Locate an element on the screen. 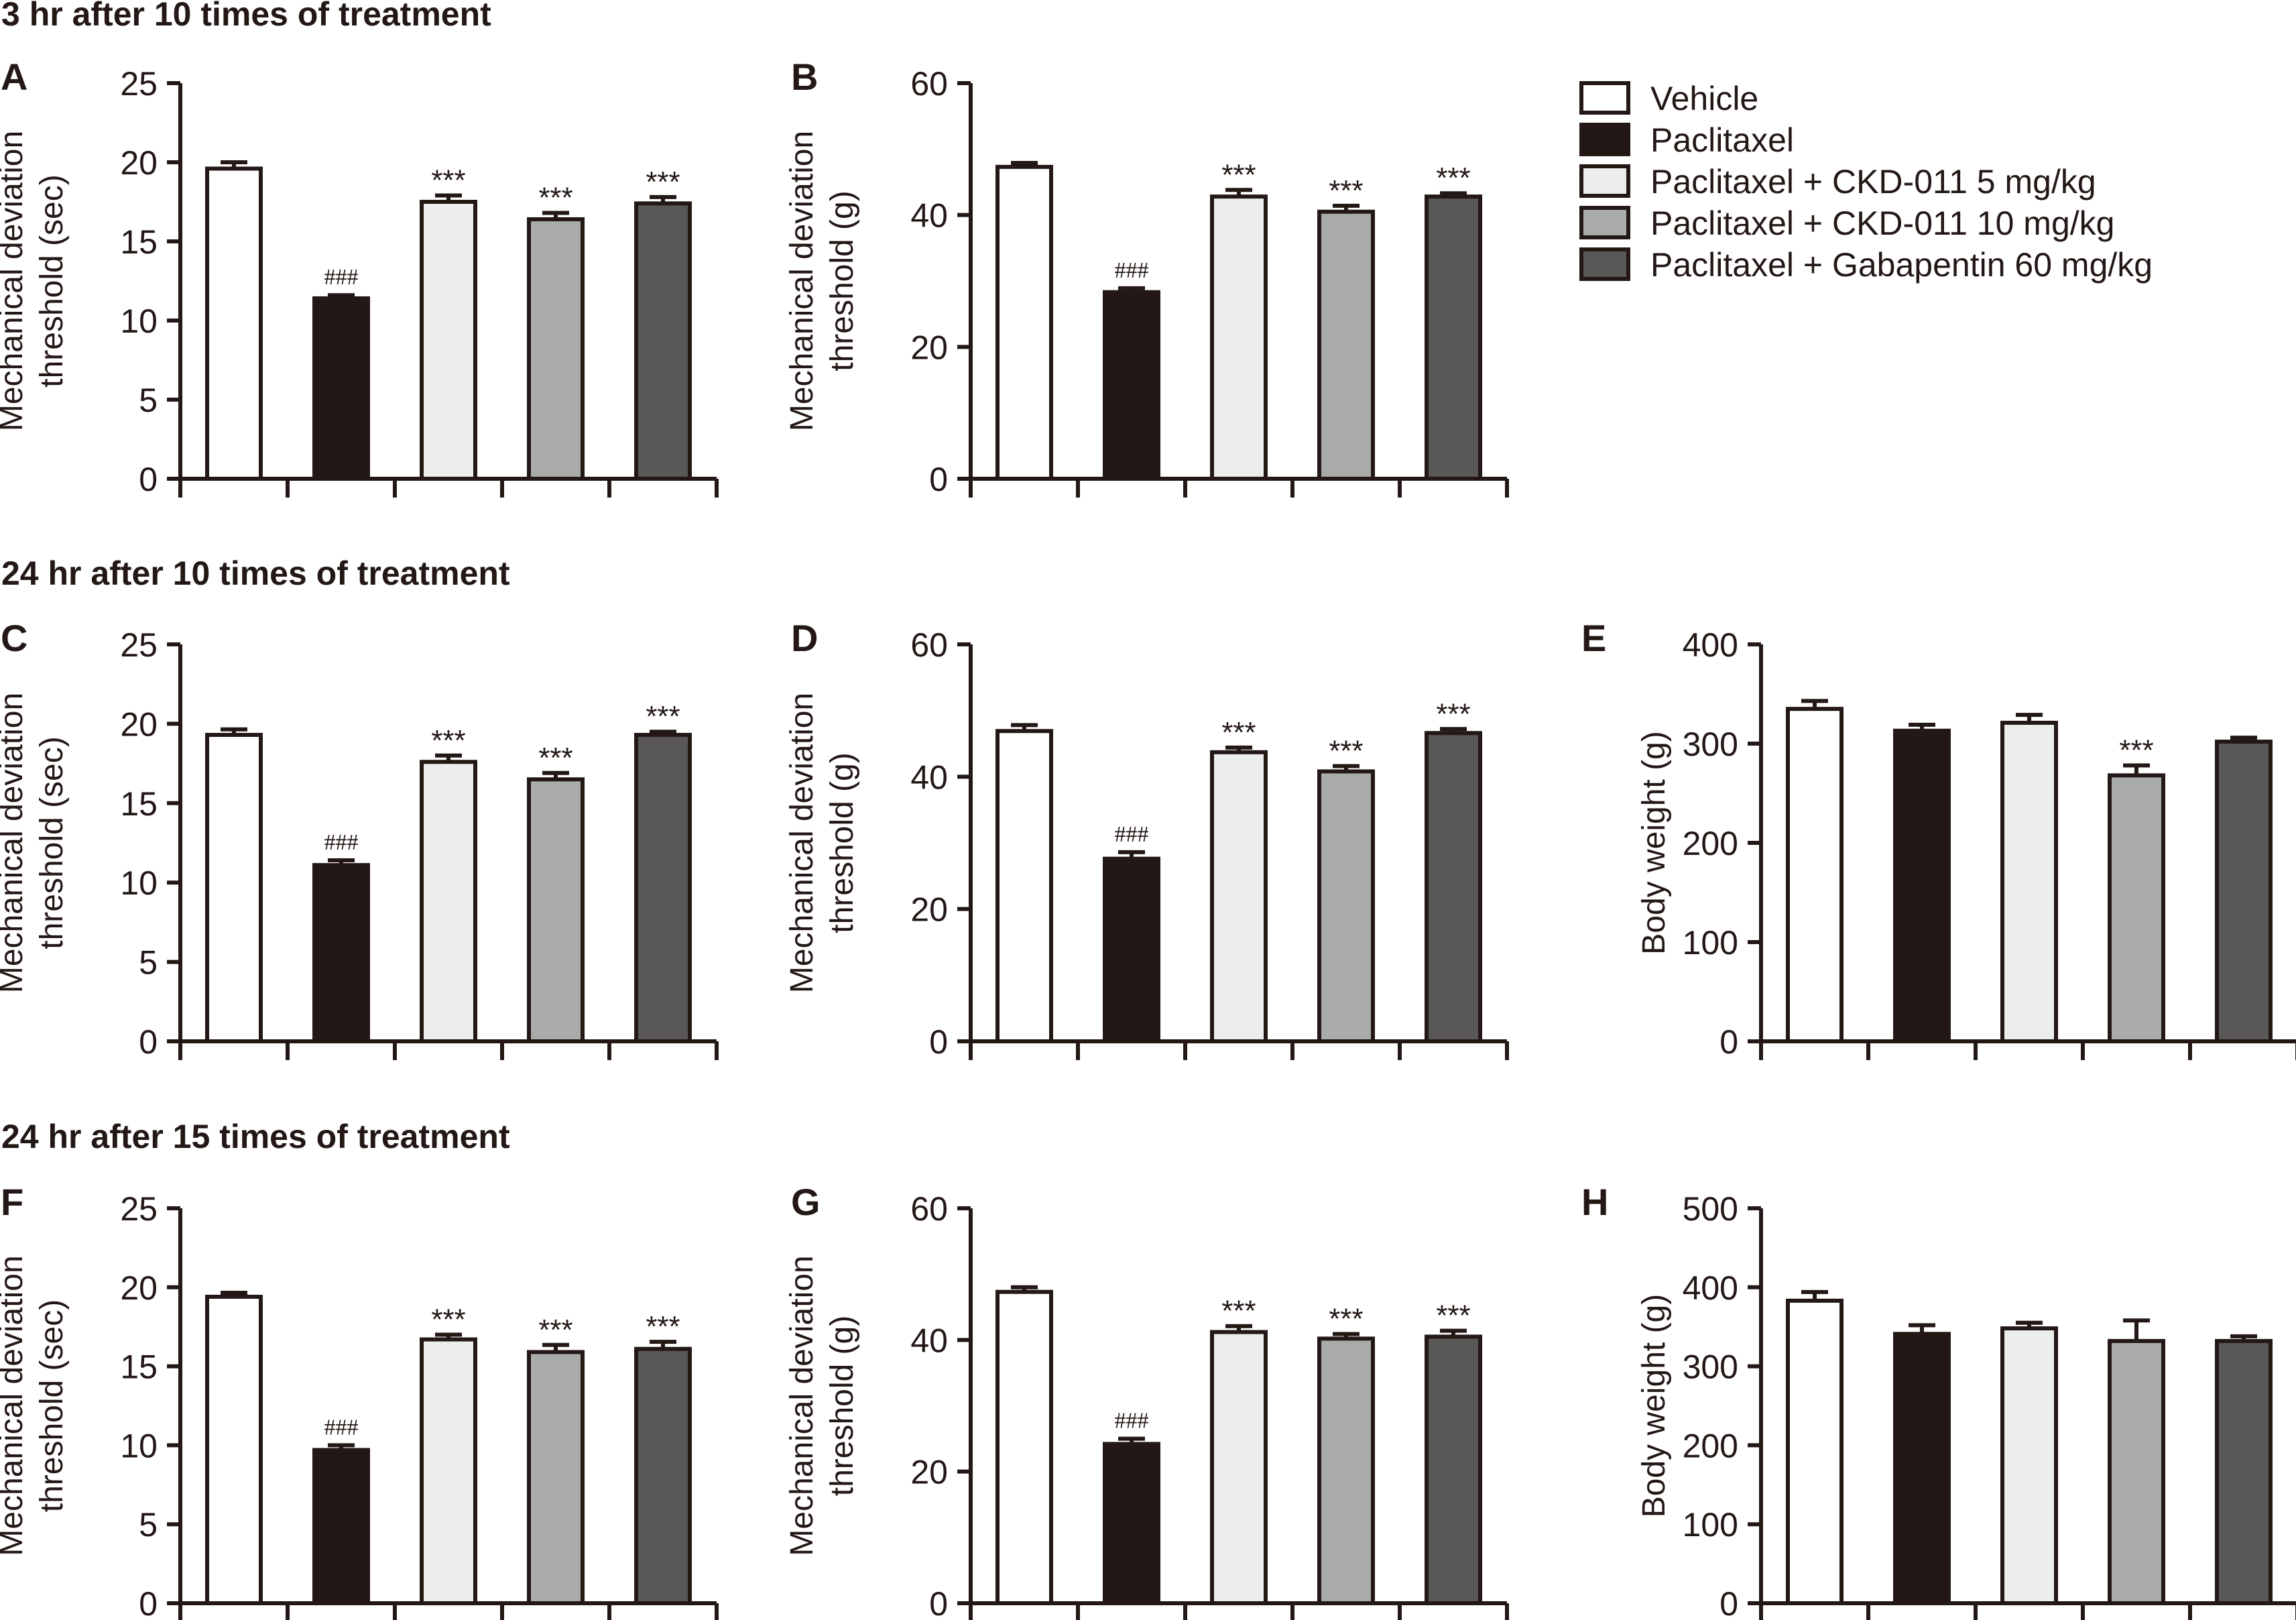 This screenshot has width=2296, height=1620. y-tick-label: 300 is located at coordinates (1710, 1367).